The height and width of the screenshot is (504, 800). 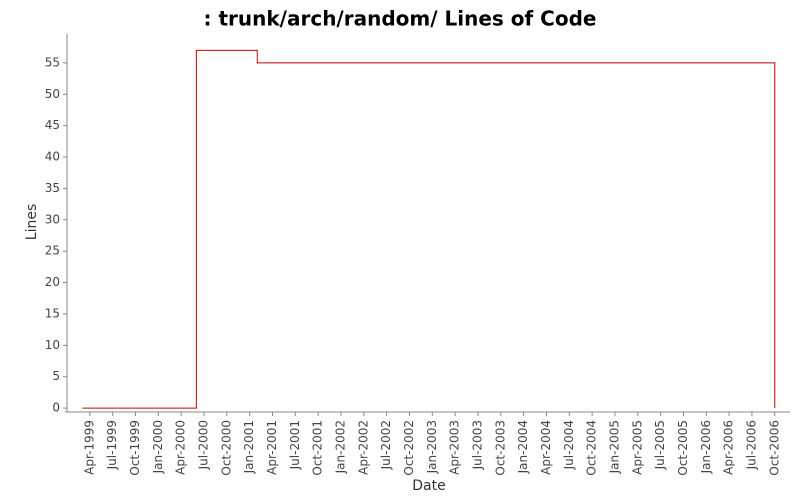 I want to click on x-tick-label: Apr-2006, so click(x=729, y=447).